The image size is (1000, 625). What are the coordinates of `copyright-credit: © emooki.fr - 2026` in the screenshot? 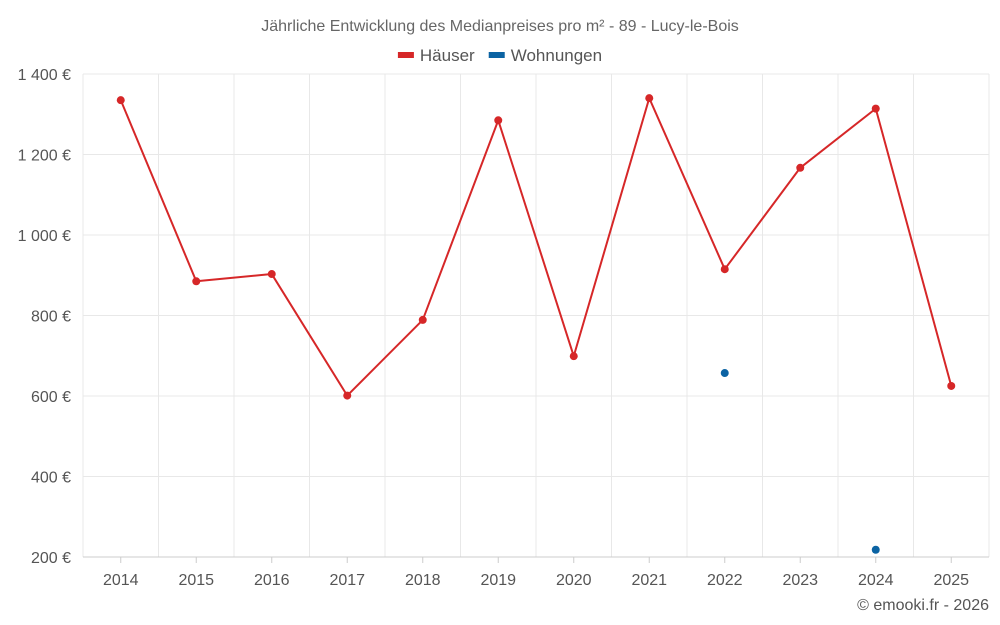 It's located at (923, 605).